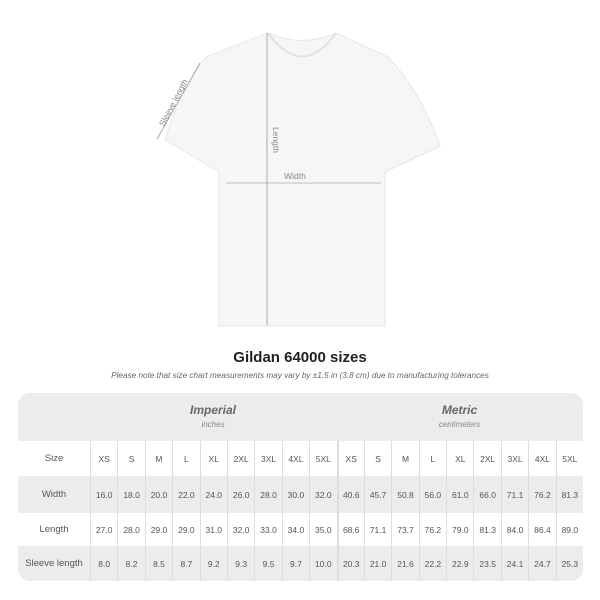 The width and height of the screenshot is (600, 600). What do you see at coordinates (350, 529) in the screenshot?
I see `metric-cell: 68.6` at bounding box center [350, 529].